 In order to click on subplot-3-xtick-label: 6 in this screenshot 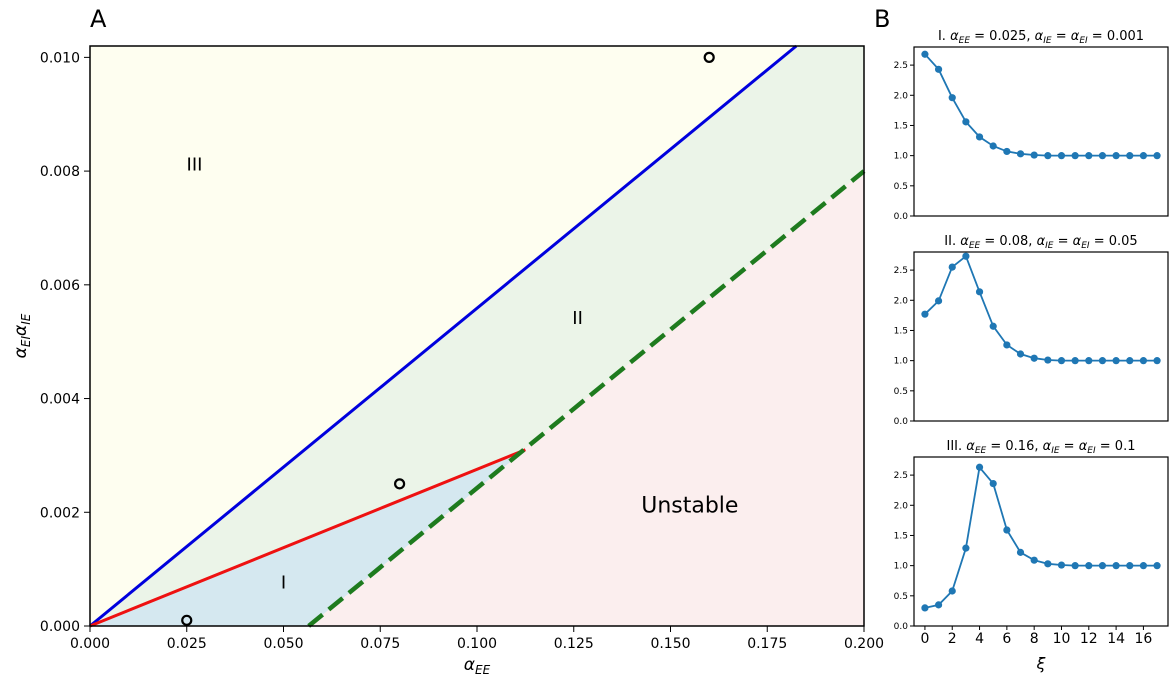, I will do `click(1006, 639)`.